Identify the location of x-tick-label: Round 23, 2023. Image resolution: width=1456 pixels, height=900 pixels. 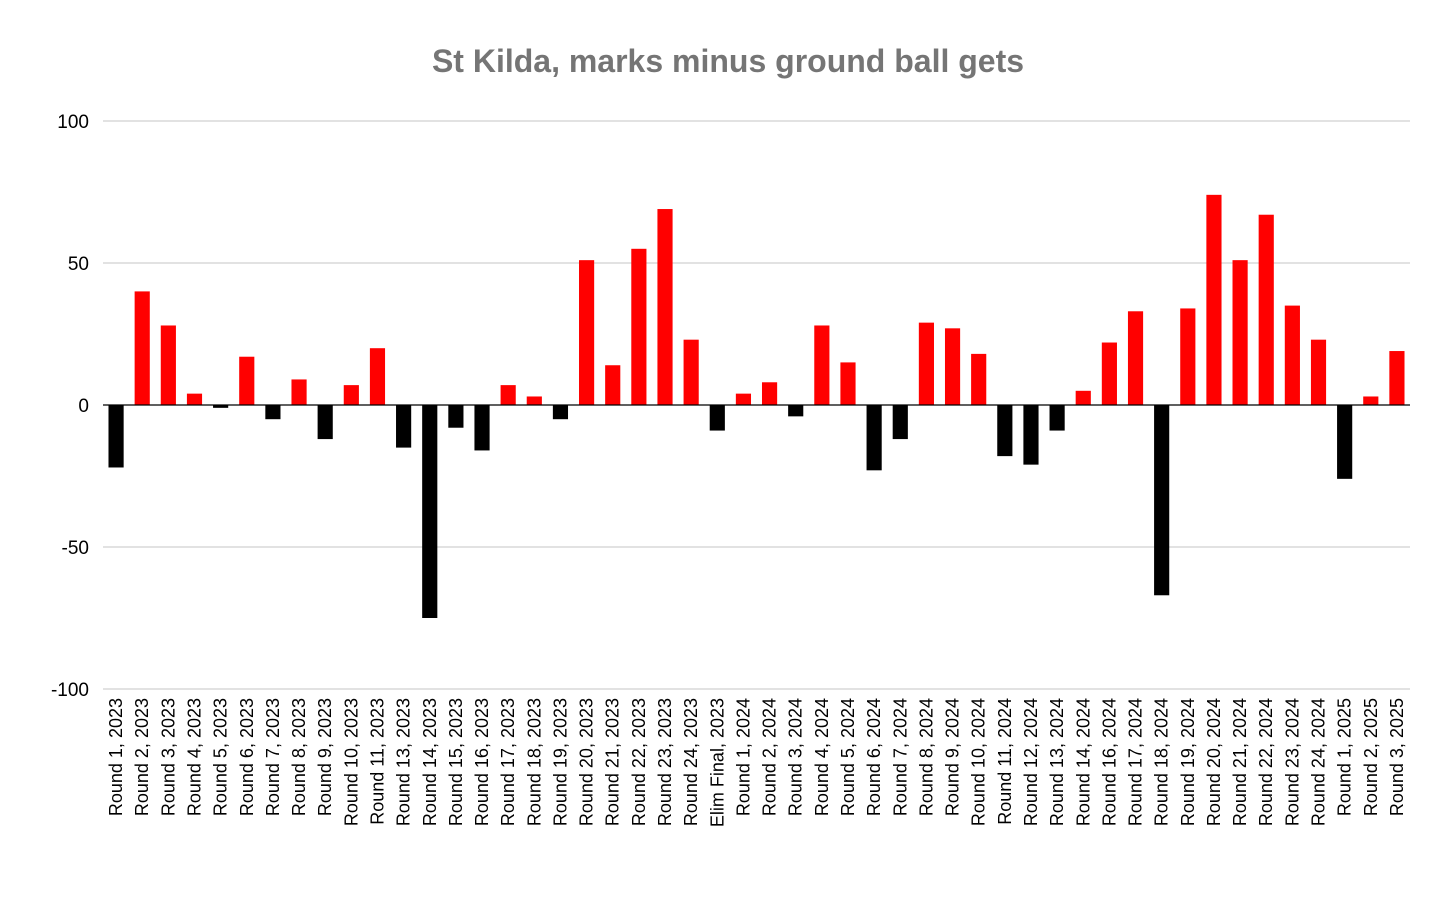
(665, 762).